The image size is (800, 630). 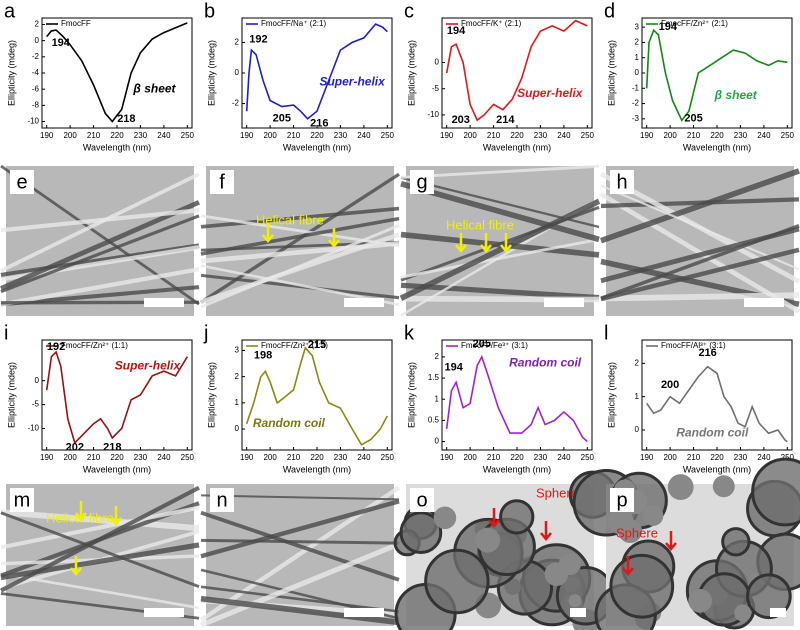 I want to click on x-axis-label: Wavelength (nm), so click(x=117, y=147).